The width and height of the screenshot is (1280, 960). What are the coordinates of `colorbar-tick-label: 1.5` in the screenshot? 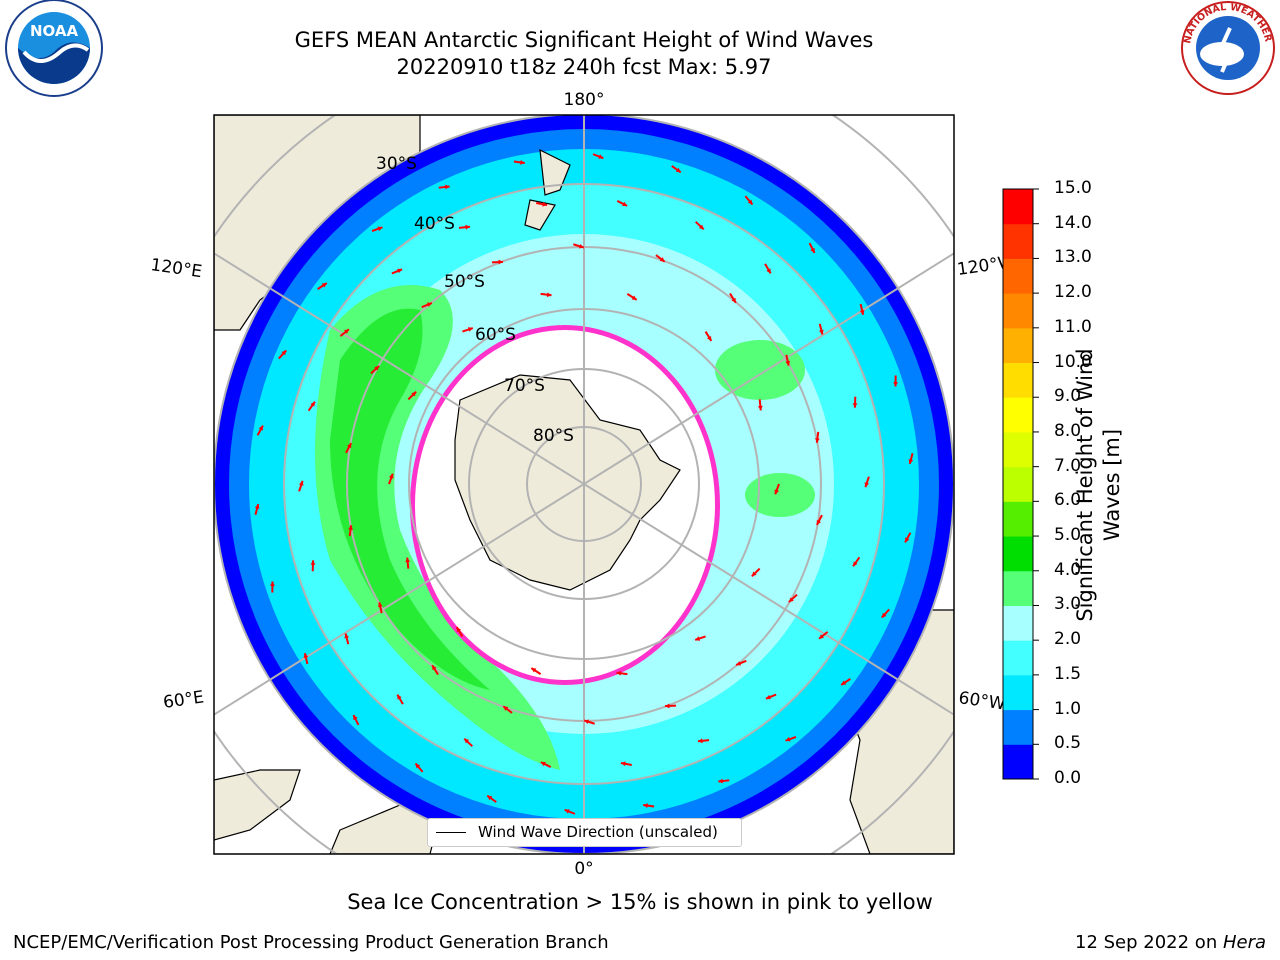 It's located at (1068, 673).